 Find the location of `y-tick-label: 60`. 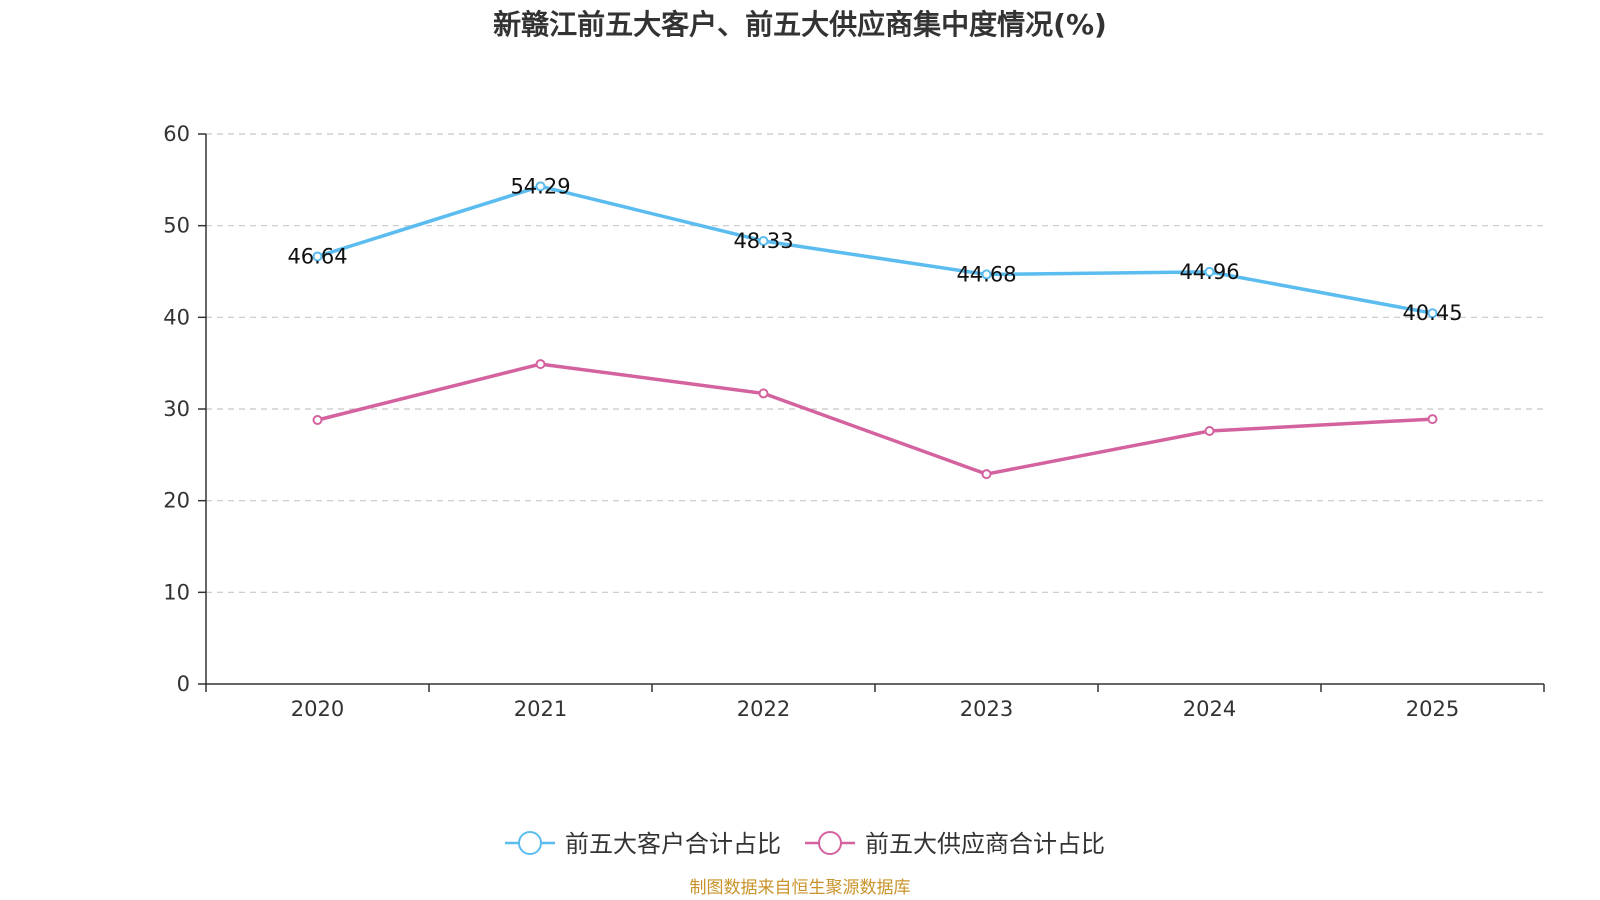

y-tick-label: 60 is located at coordinates (176, 134).